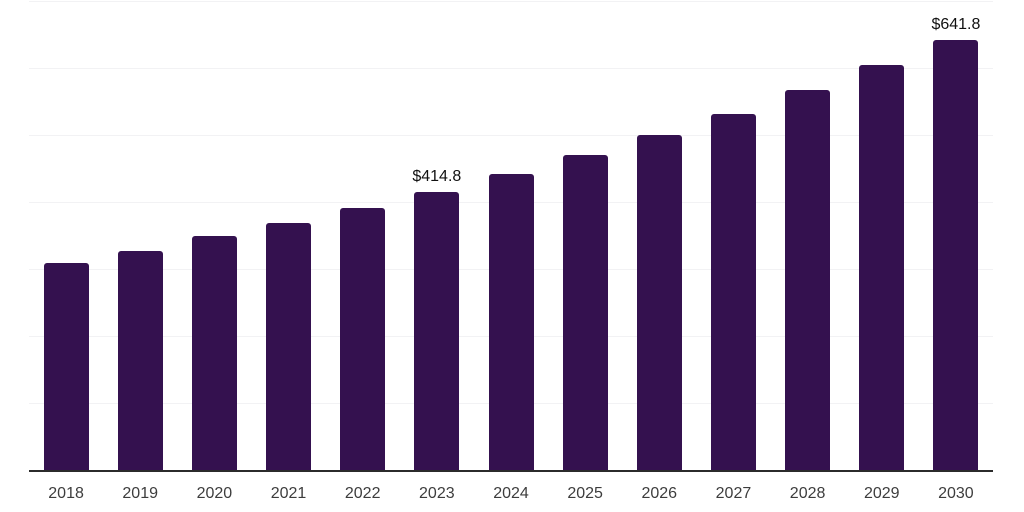 The height and width of the screenshot is (512, 1024). Describe the element at coordinates (808, 280) in the screenshot. I see `bar-2028` at that location.